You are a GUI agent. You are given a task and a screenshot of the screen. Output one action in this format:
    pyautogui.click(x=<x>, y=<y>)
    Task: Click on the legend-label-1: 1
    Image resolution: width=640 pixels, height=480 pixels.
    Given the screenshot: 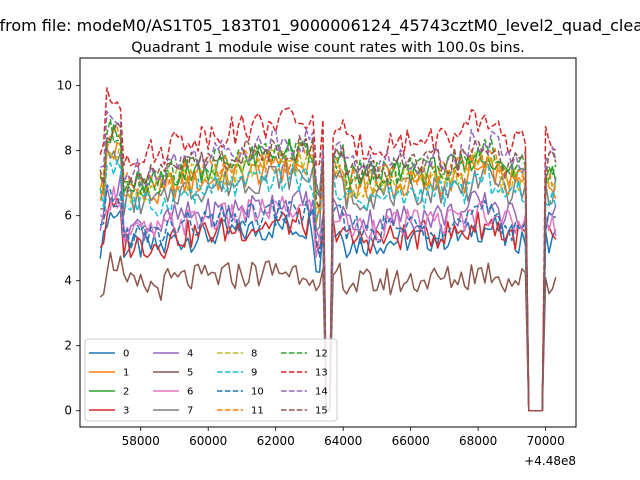 What is the action you would take?
    pyautogui.click(x=126, y=373)
    